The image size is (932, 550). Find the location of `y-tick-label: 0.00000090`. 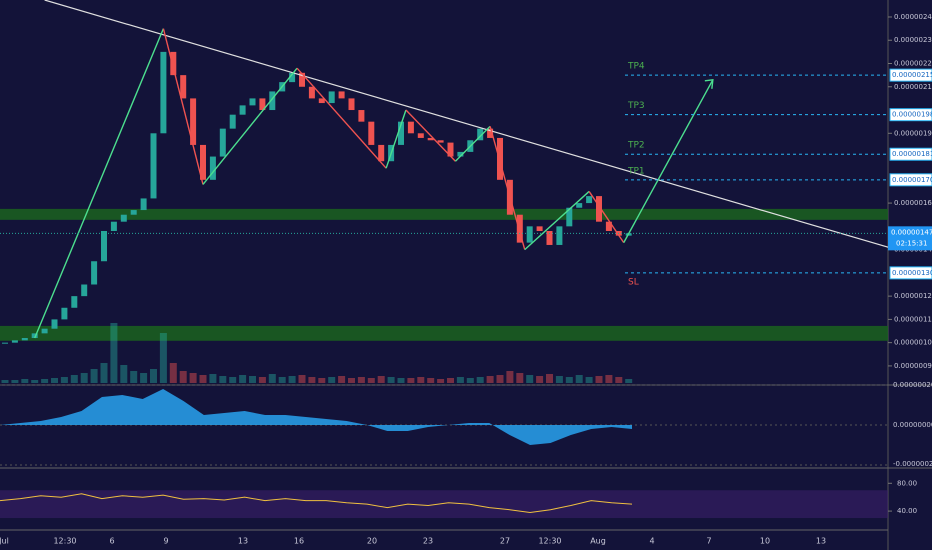

y-tick-label: 0.00000090 is located at coordinates (913, 366).